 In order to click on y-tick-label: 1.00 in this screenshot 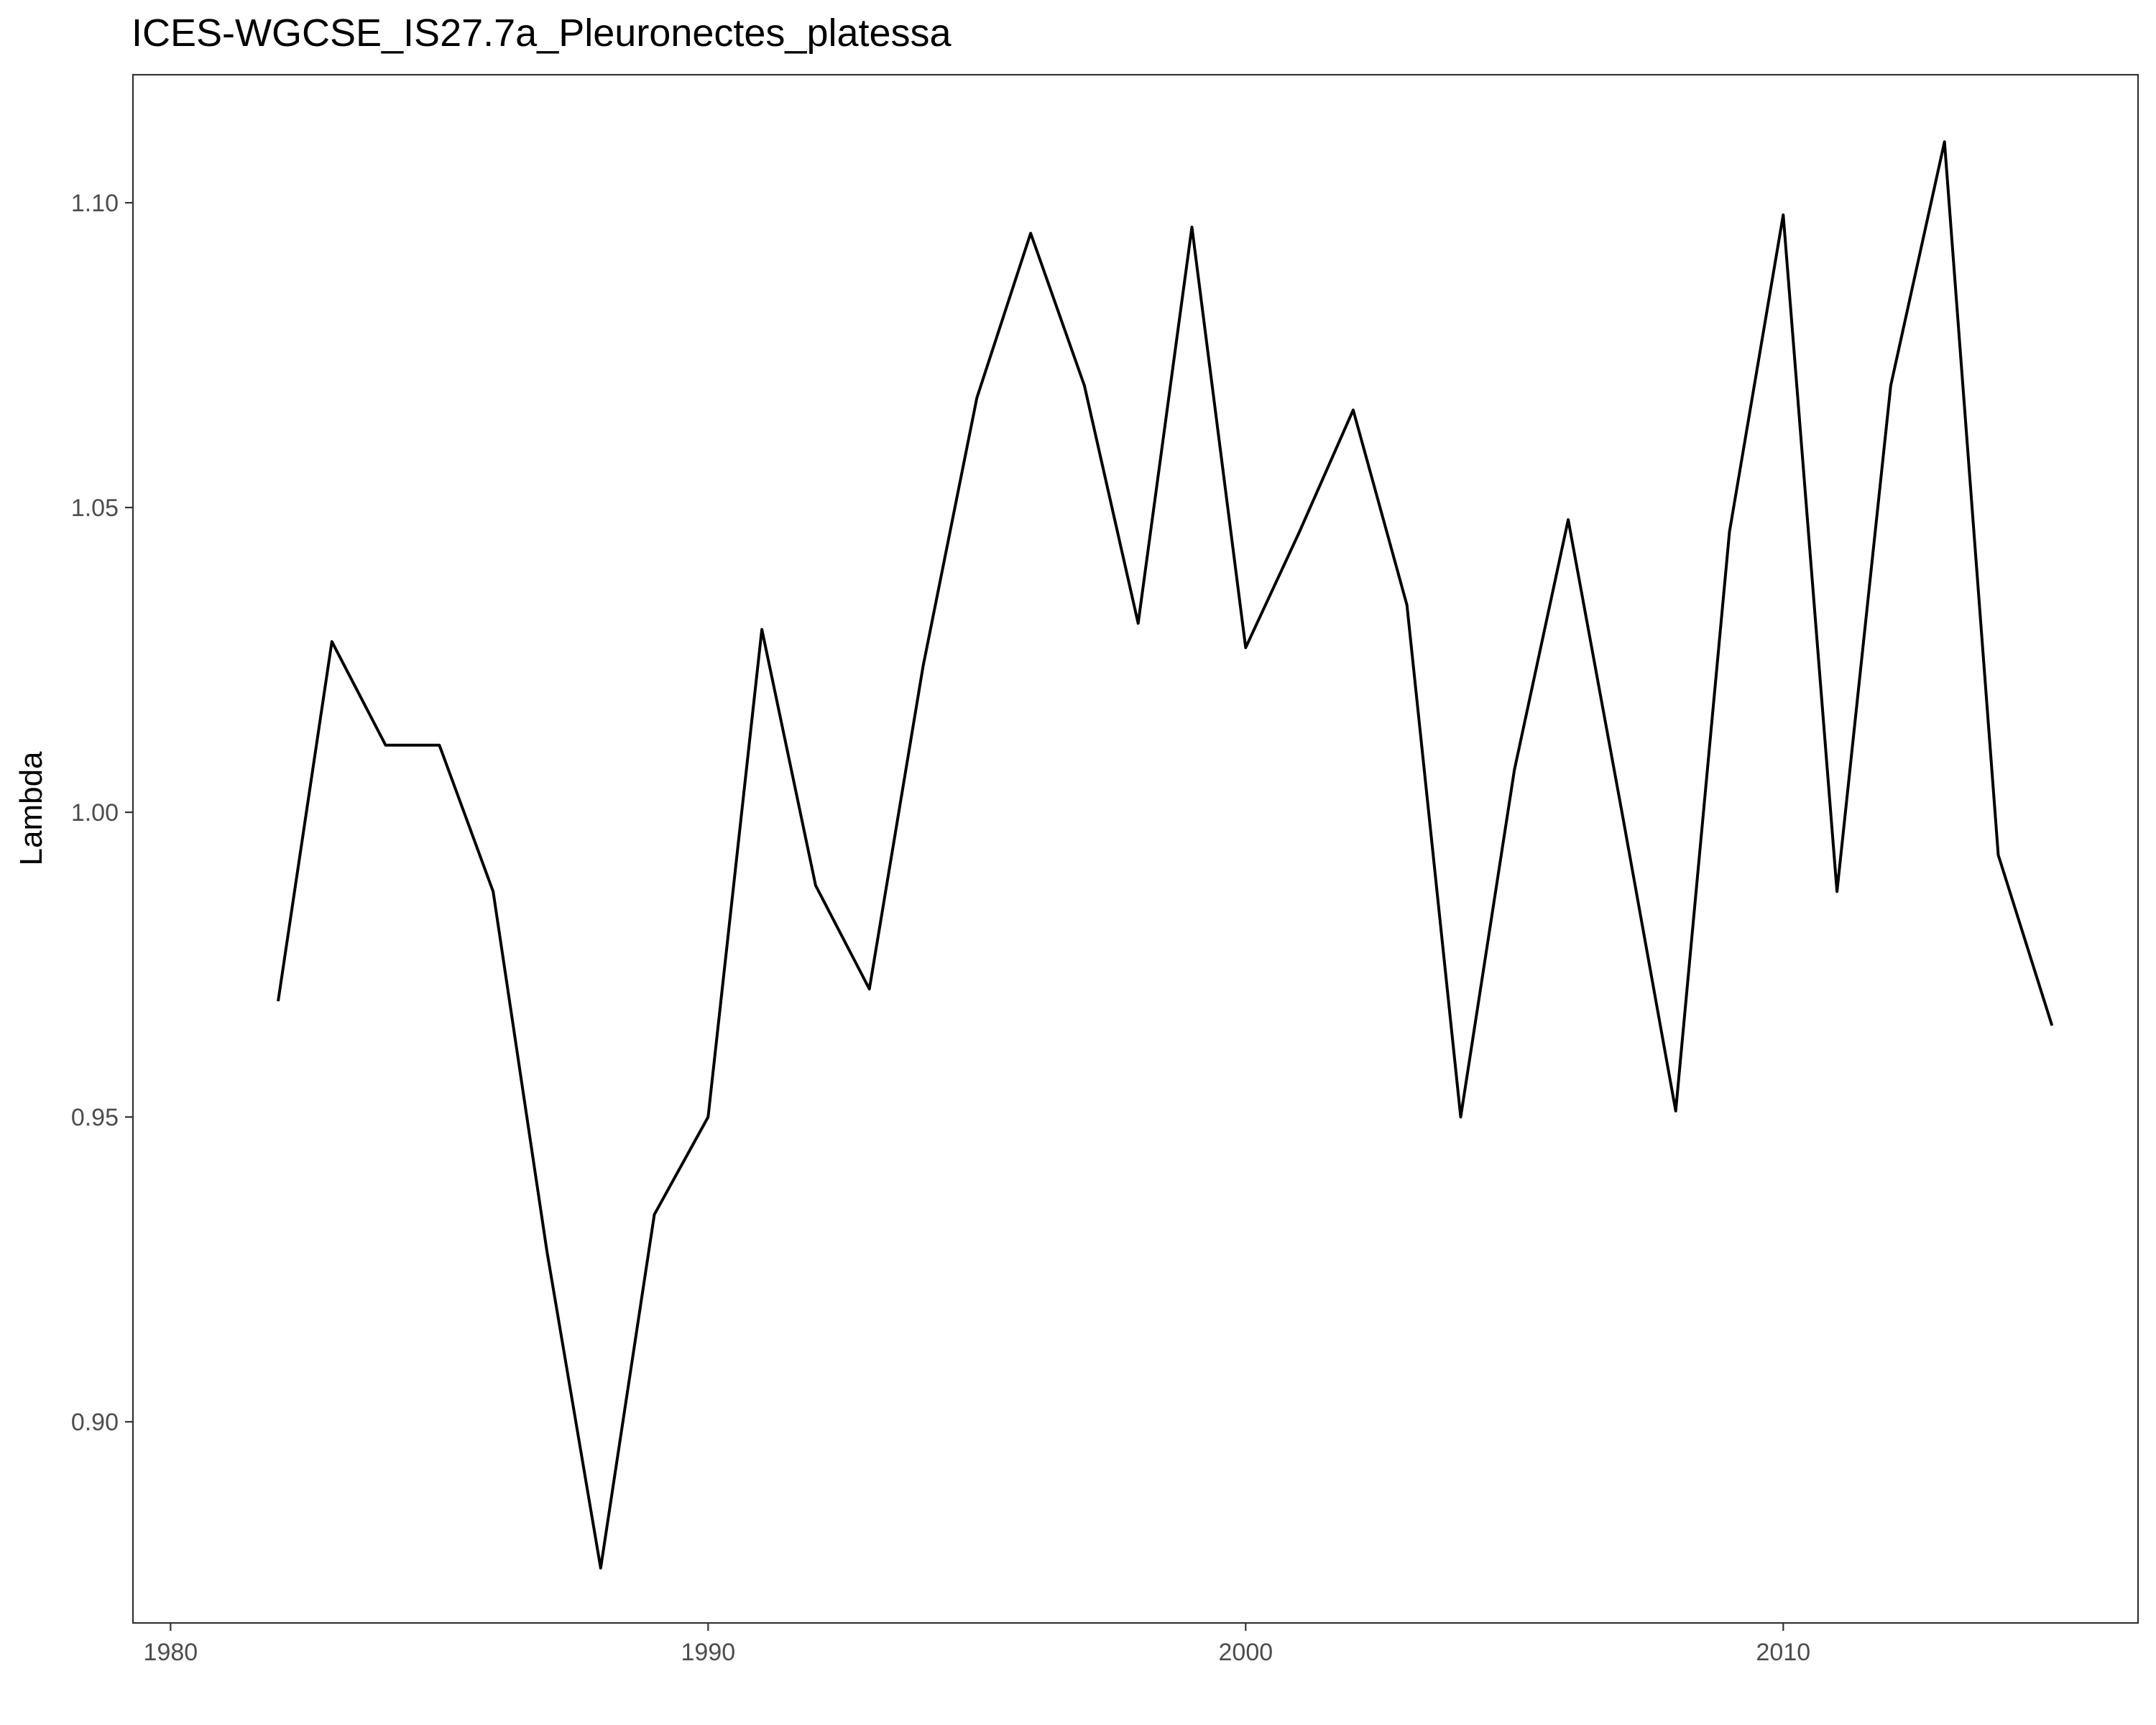, I will do `click(95, 813)`.